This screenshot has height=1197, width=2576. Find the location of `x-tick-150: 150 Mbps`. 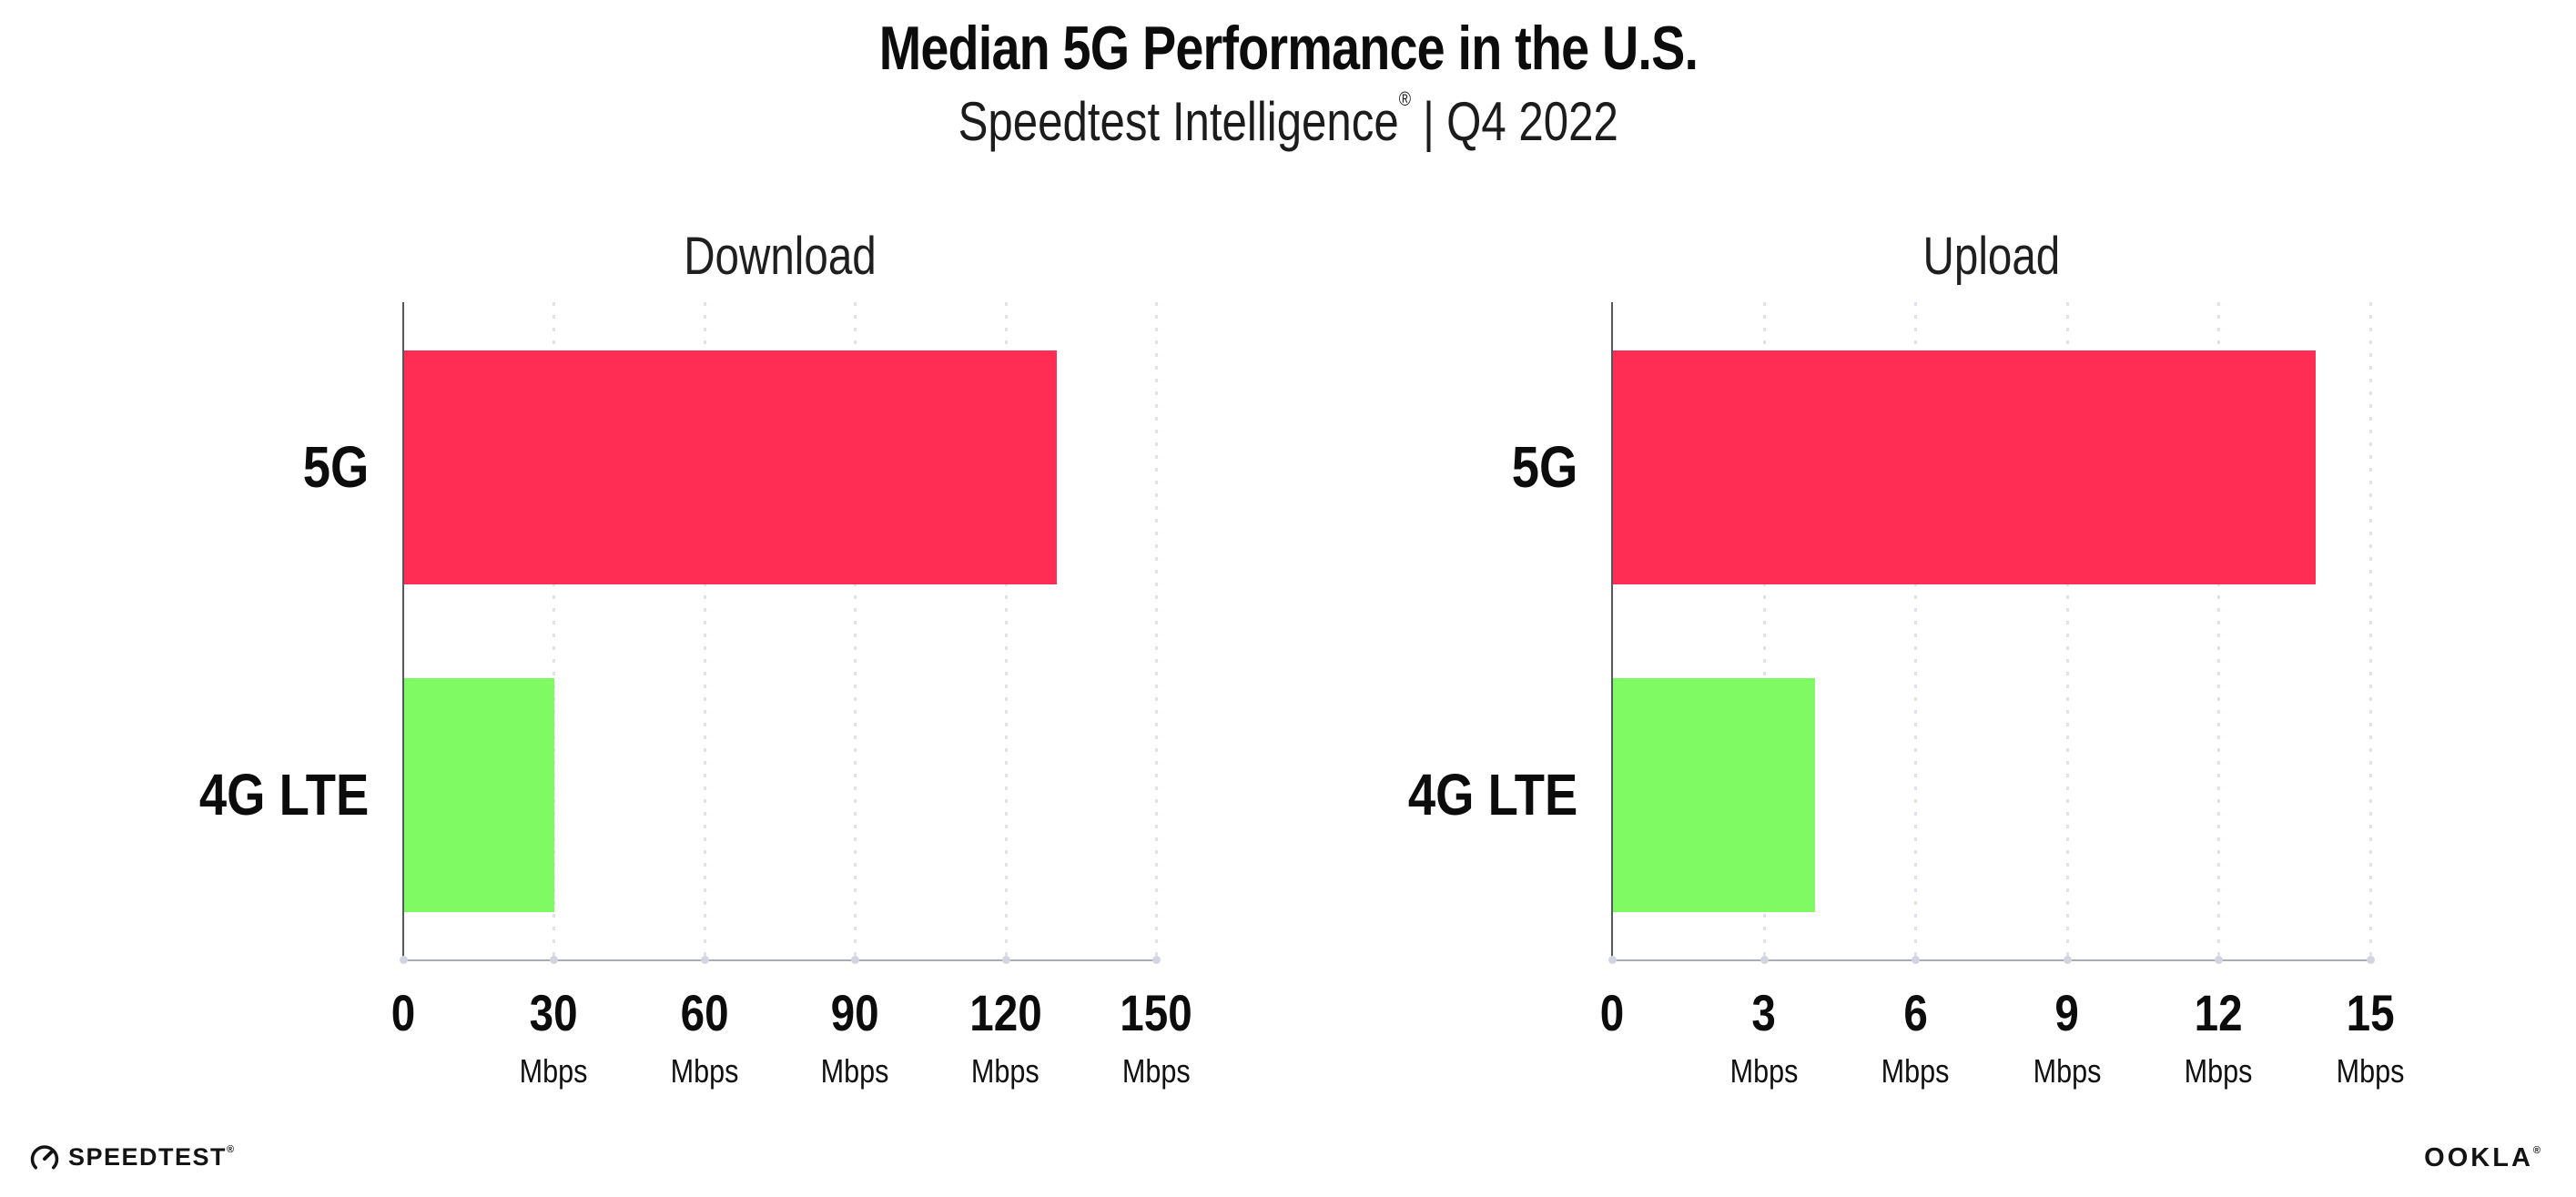

x-tick-150: 150 Mbps is located at coordinates (1156, 1037).